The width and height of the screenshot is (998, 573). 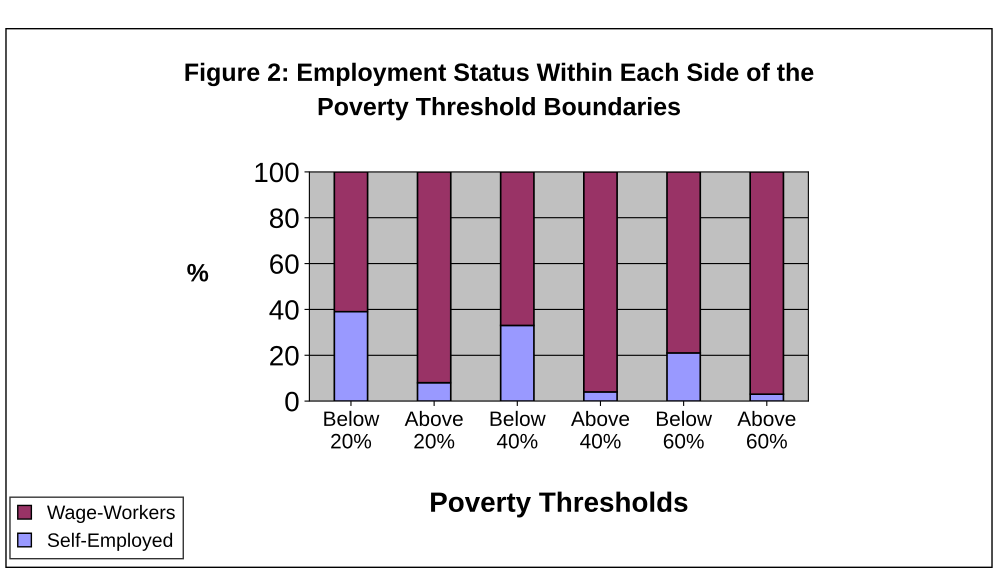 I want to click on chart-title: Figure 2: Employment Status Within Each Side of the Poverty Threshold Boundaries, so click(x=499, y=91).